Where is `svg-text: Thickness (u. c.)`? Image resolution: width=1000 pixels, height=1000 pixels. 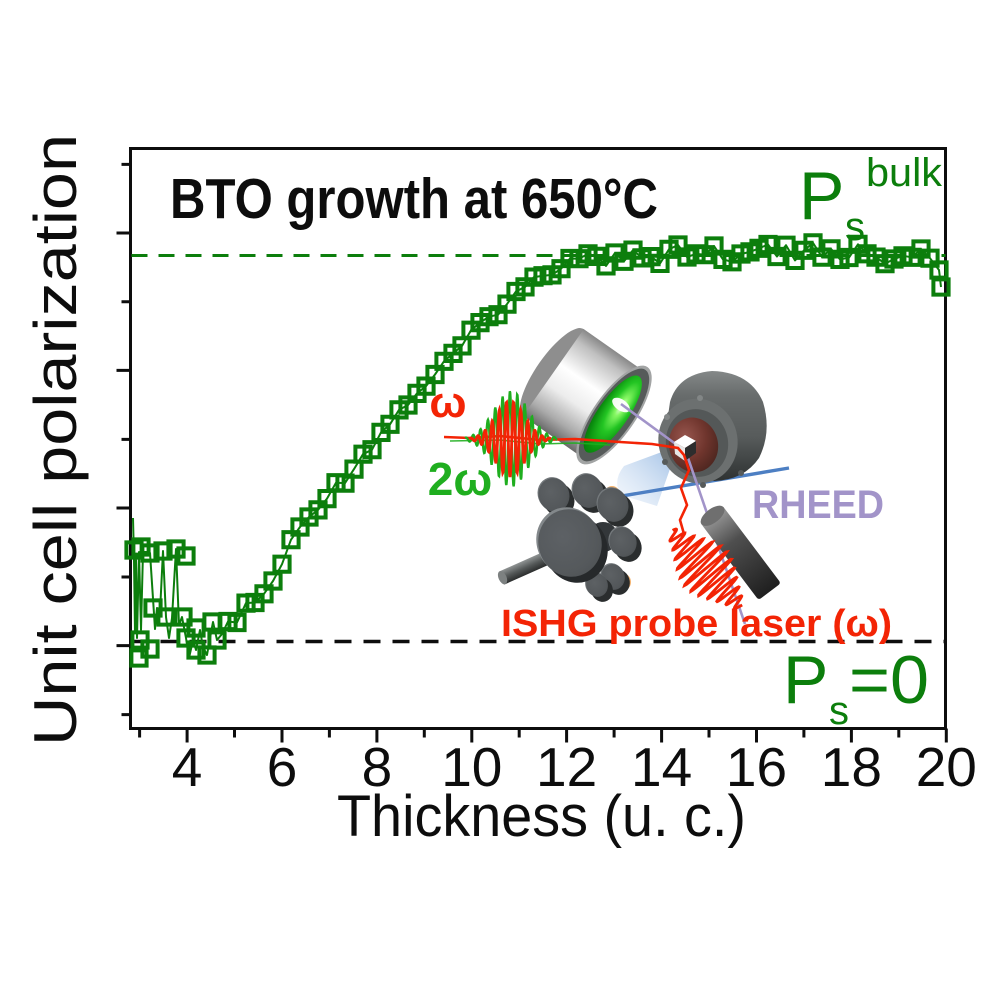
svg-text: Thickness (u. c.) is located at coordinates (541, 816).